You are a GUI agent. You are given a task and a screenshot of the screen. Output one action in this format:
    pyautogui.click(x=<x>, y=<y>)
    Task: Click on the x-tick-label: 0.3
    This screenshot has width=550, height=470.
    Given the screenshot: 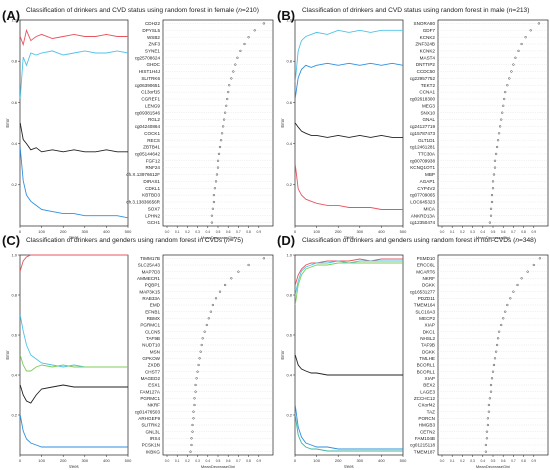 What is the action you would take?
    pyautogui.click(x=472, y=232)
    